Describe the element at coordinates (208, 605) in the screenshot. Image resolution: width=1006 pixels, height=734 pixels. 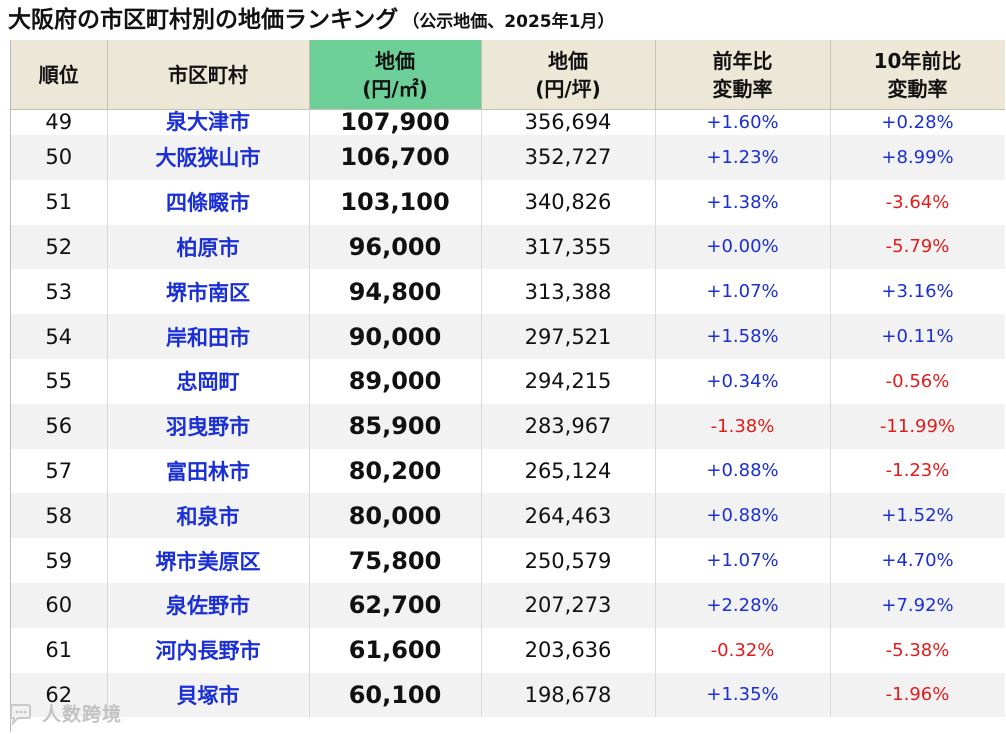
I see `cell-city-link: 泉佐野市` at that location.